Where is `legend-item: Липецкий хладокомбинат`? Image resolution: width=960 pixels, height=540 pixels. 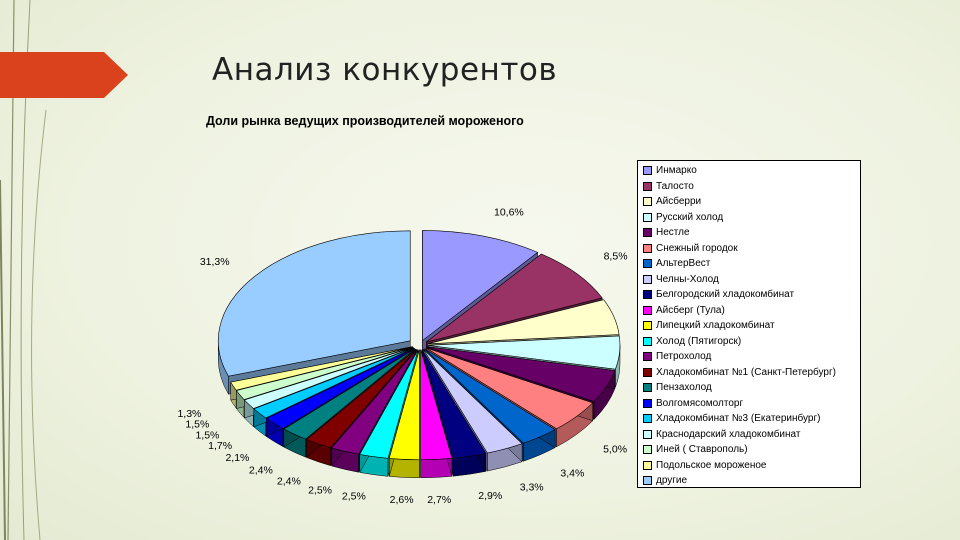
legend-item: Липецкий хладокомбинат is located at coordinates (751, 326).